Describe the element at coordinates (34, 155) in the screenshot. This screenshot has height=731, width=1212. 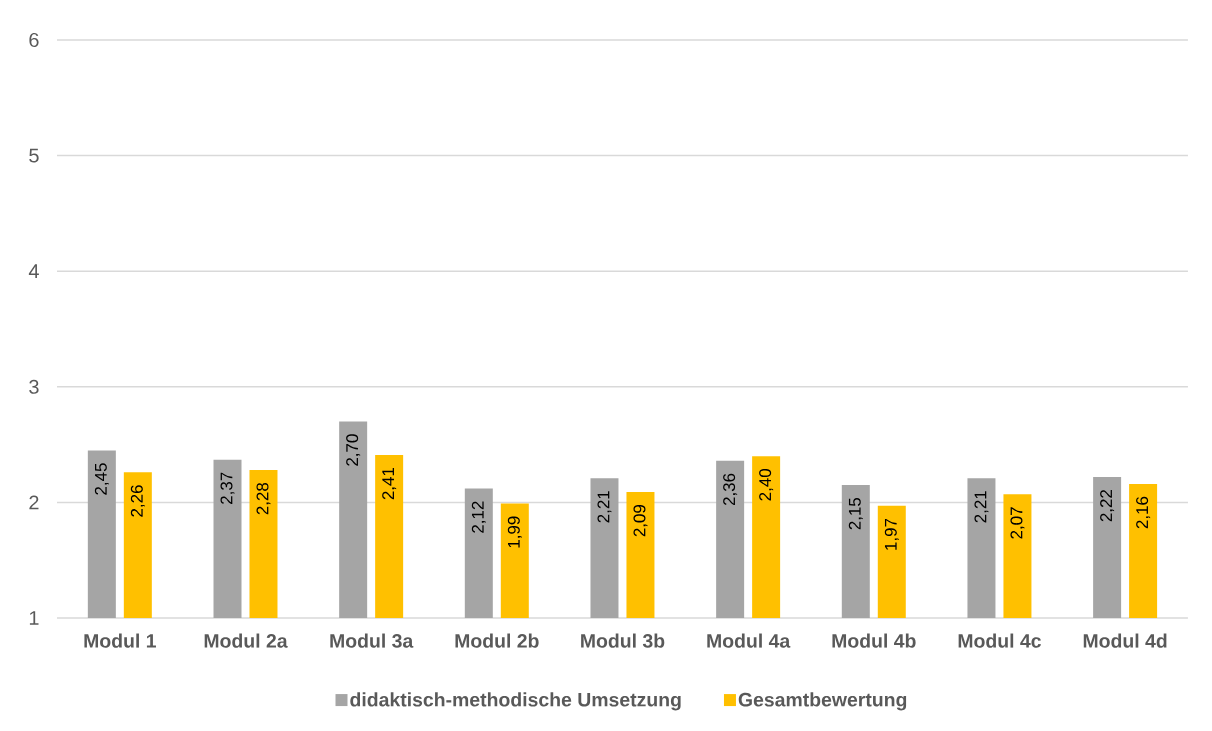
I see `y-tick-label: 5` at that location.